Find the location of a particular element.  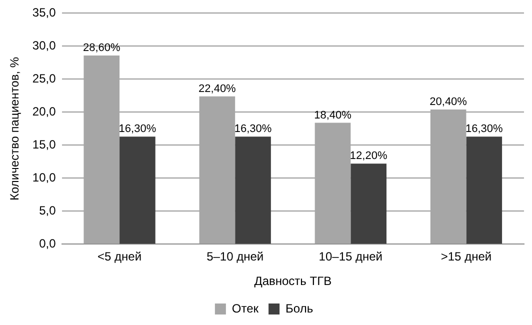

x-tick-label: >15 дней is located at coordinates (466, 257).